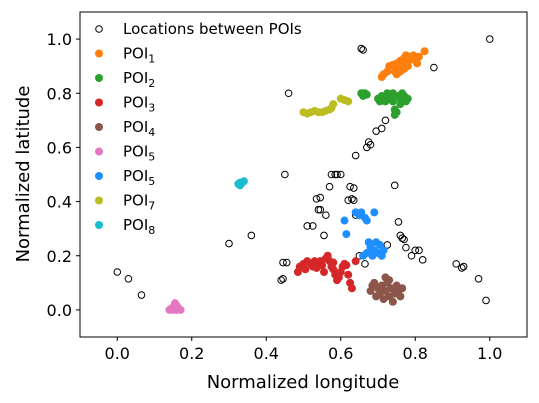  Describe the element at coordinates (303, 382) in the screenshot. I see `x-axis-label: Normalized longitude` at that location.